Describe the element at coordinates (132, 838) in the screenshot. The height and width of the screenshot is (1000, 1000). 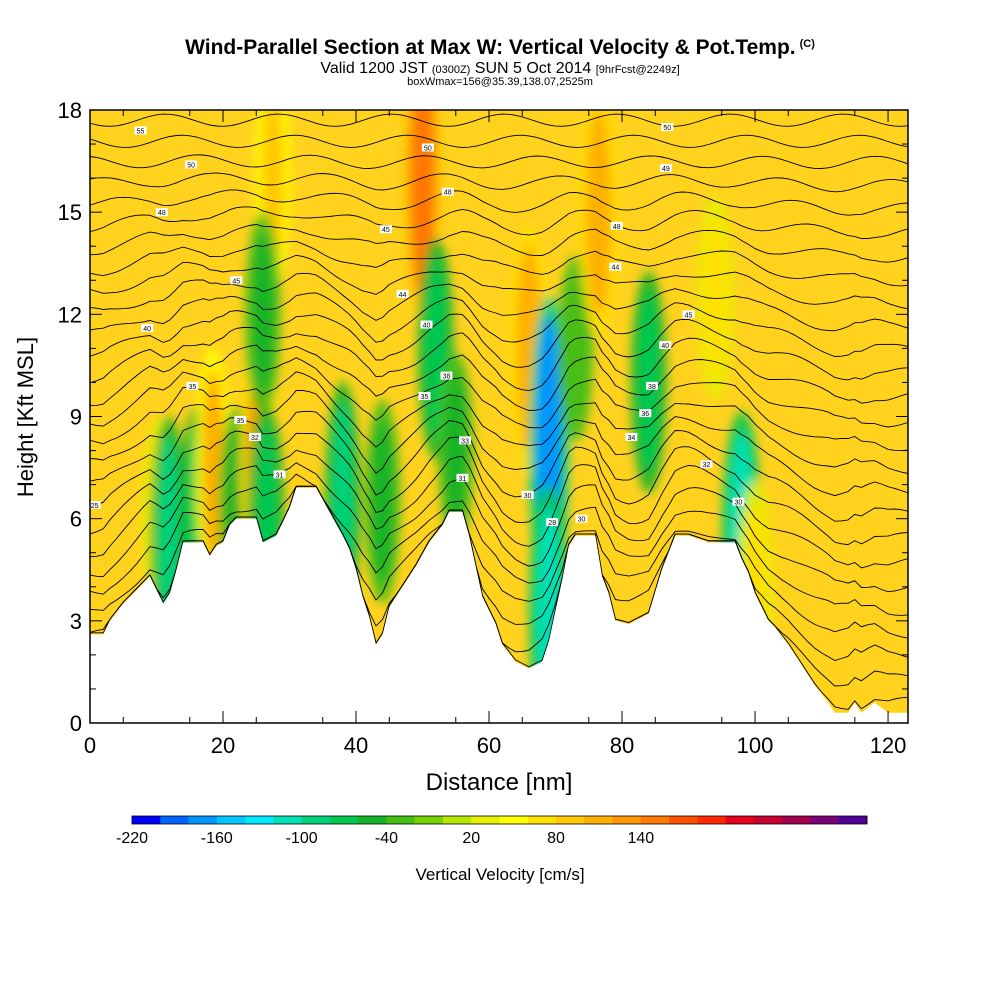
I see `colorbar-tick-label: -220` at that location.